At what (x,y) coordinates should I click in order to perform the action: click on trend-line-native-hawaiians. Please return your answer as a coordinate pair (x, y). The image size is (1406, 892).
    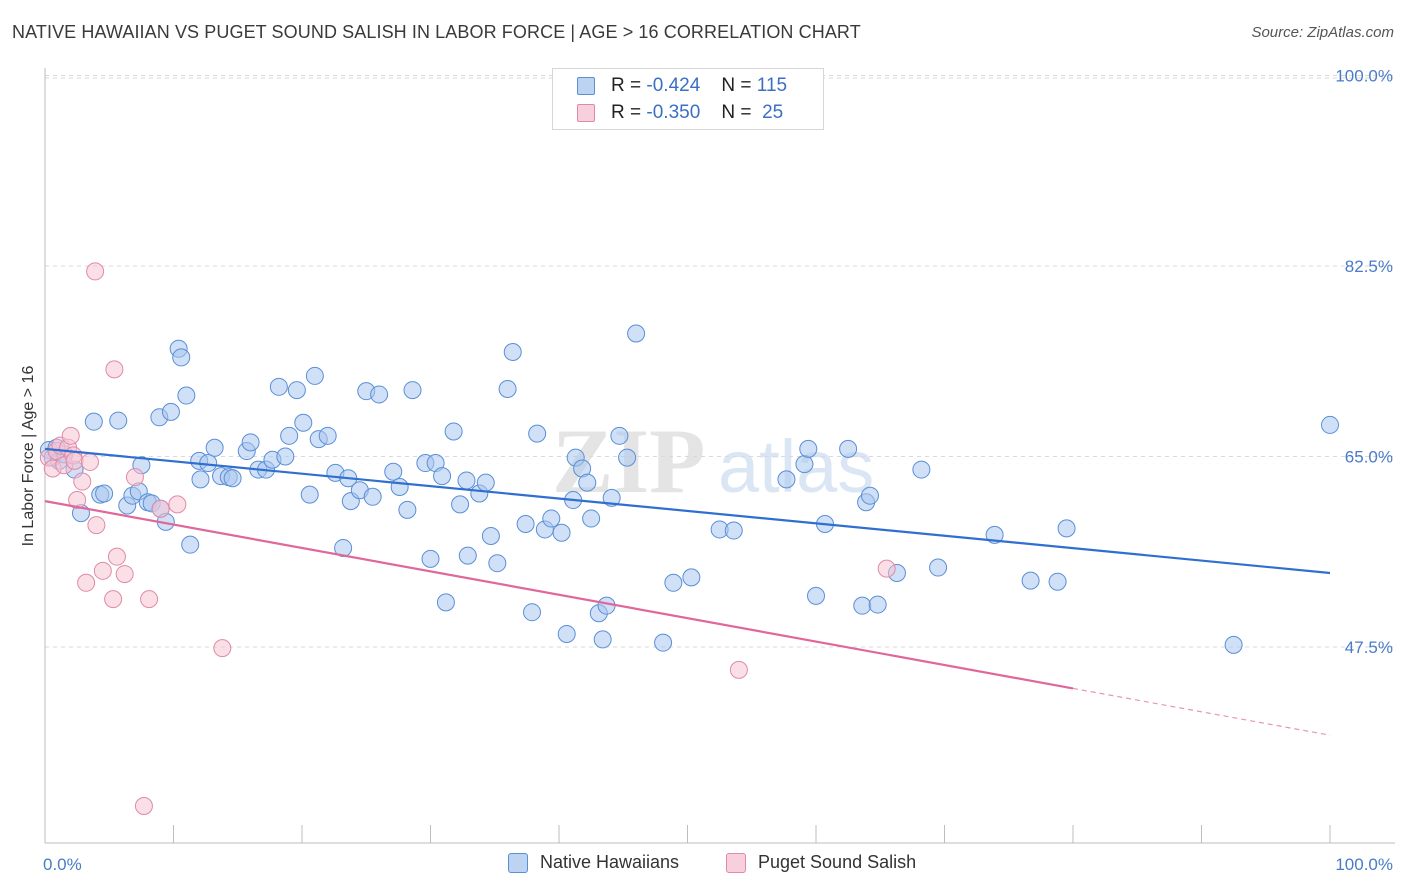
    Looking at the image, I should click on (687, 511).